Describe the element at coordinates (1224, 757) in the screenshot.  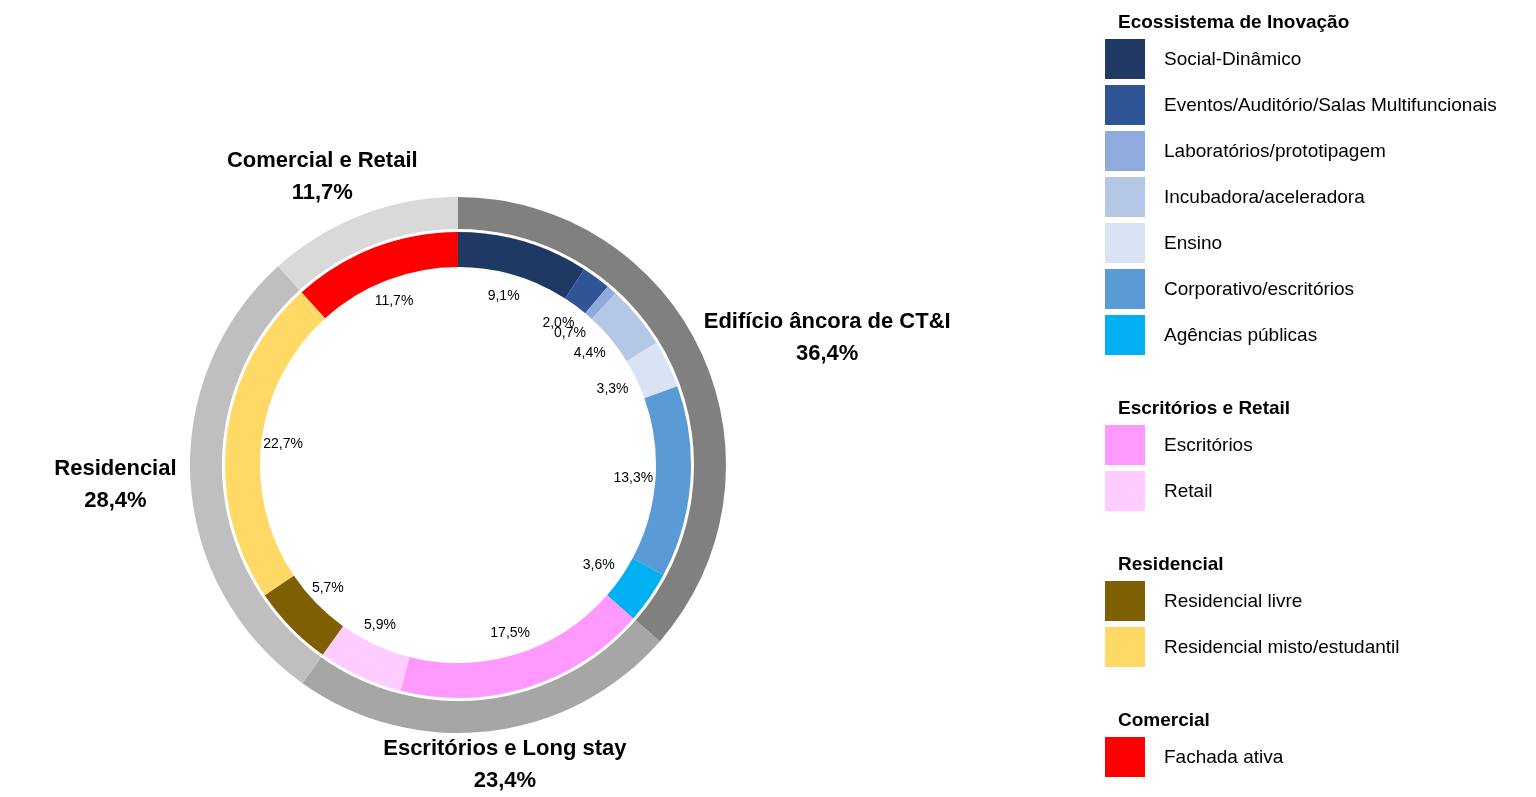
I see `legend-label: Fachada ativa` at that location.